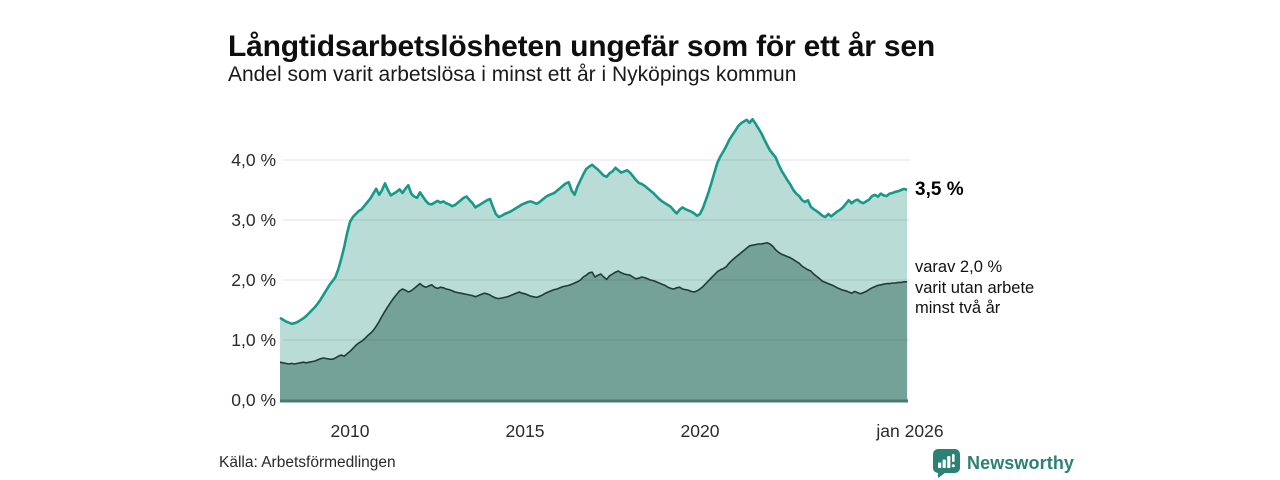 The image size is (1280, 480). Describe the element at coordinates (910, 431) in the screenshot. I see `x-tick-label: jan 2026` at that location.